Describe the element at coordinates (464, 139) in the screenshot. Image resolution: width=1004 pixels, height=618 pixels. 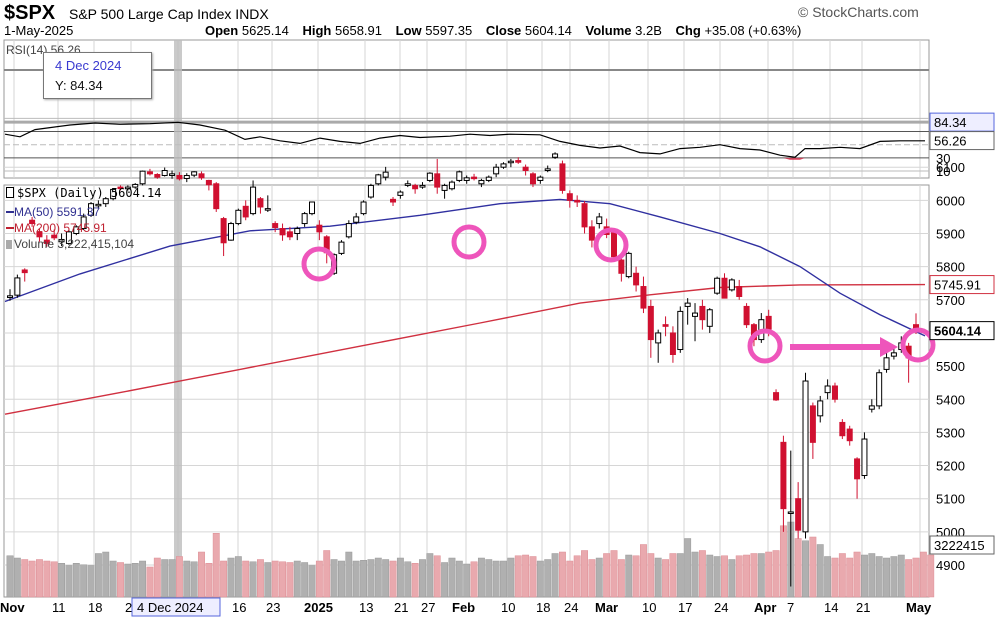
I see `rsi-line` at that location.